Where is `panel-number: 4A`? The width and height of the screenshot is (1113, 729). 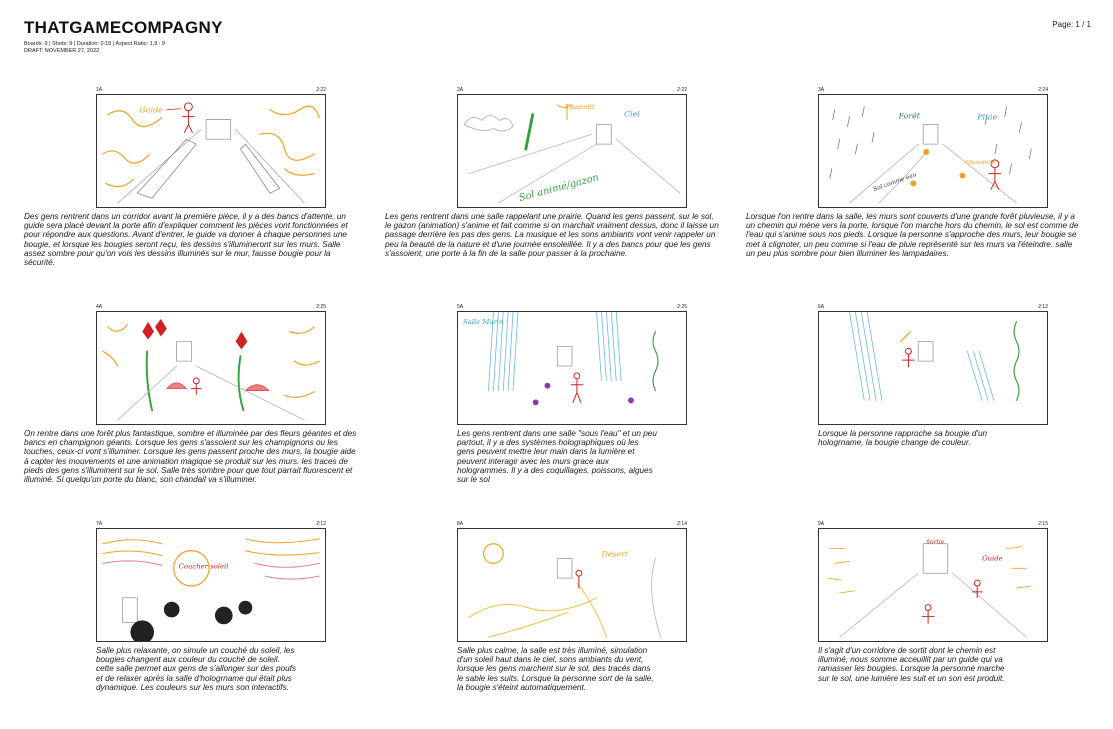
panel-number: 4A is located at coordinates (99, 307).